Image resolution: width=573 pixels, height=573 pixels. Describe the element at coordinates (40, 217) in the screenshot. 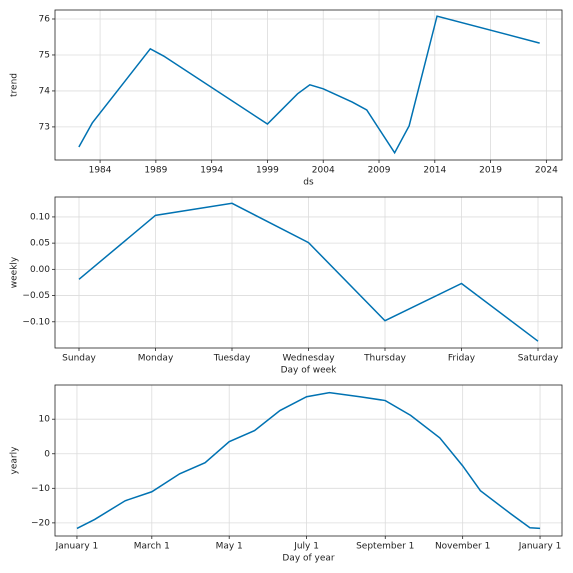

I see `y-tick-label: 0.10` at that location.